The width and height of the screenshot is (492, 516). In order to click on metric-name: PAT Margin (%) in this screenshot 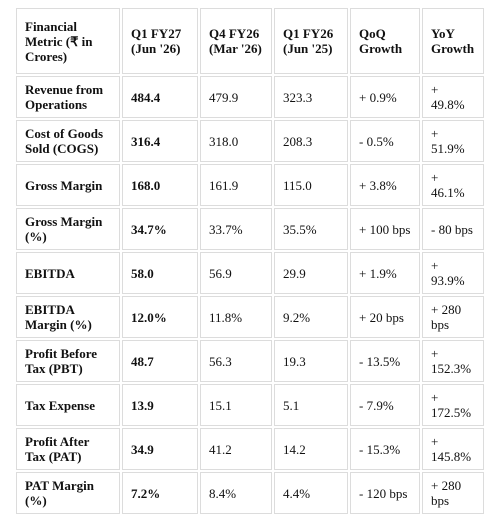, I will do `click(68, 493)`.